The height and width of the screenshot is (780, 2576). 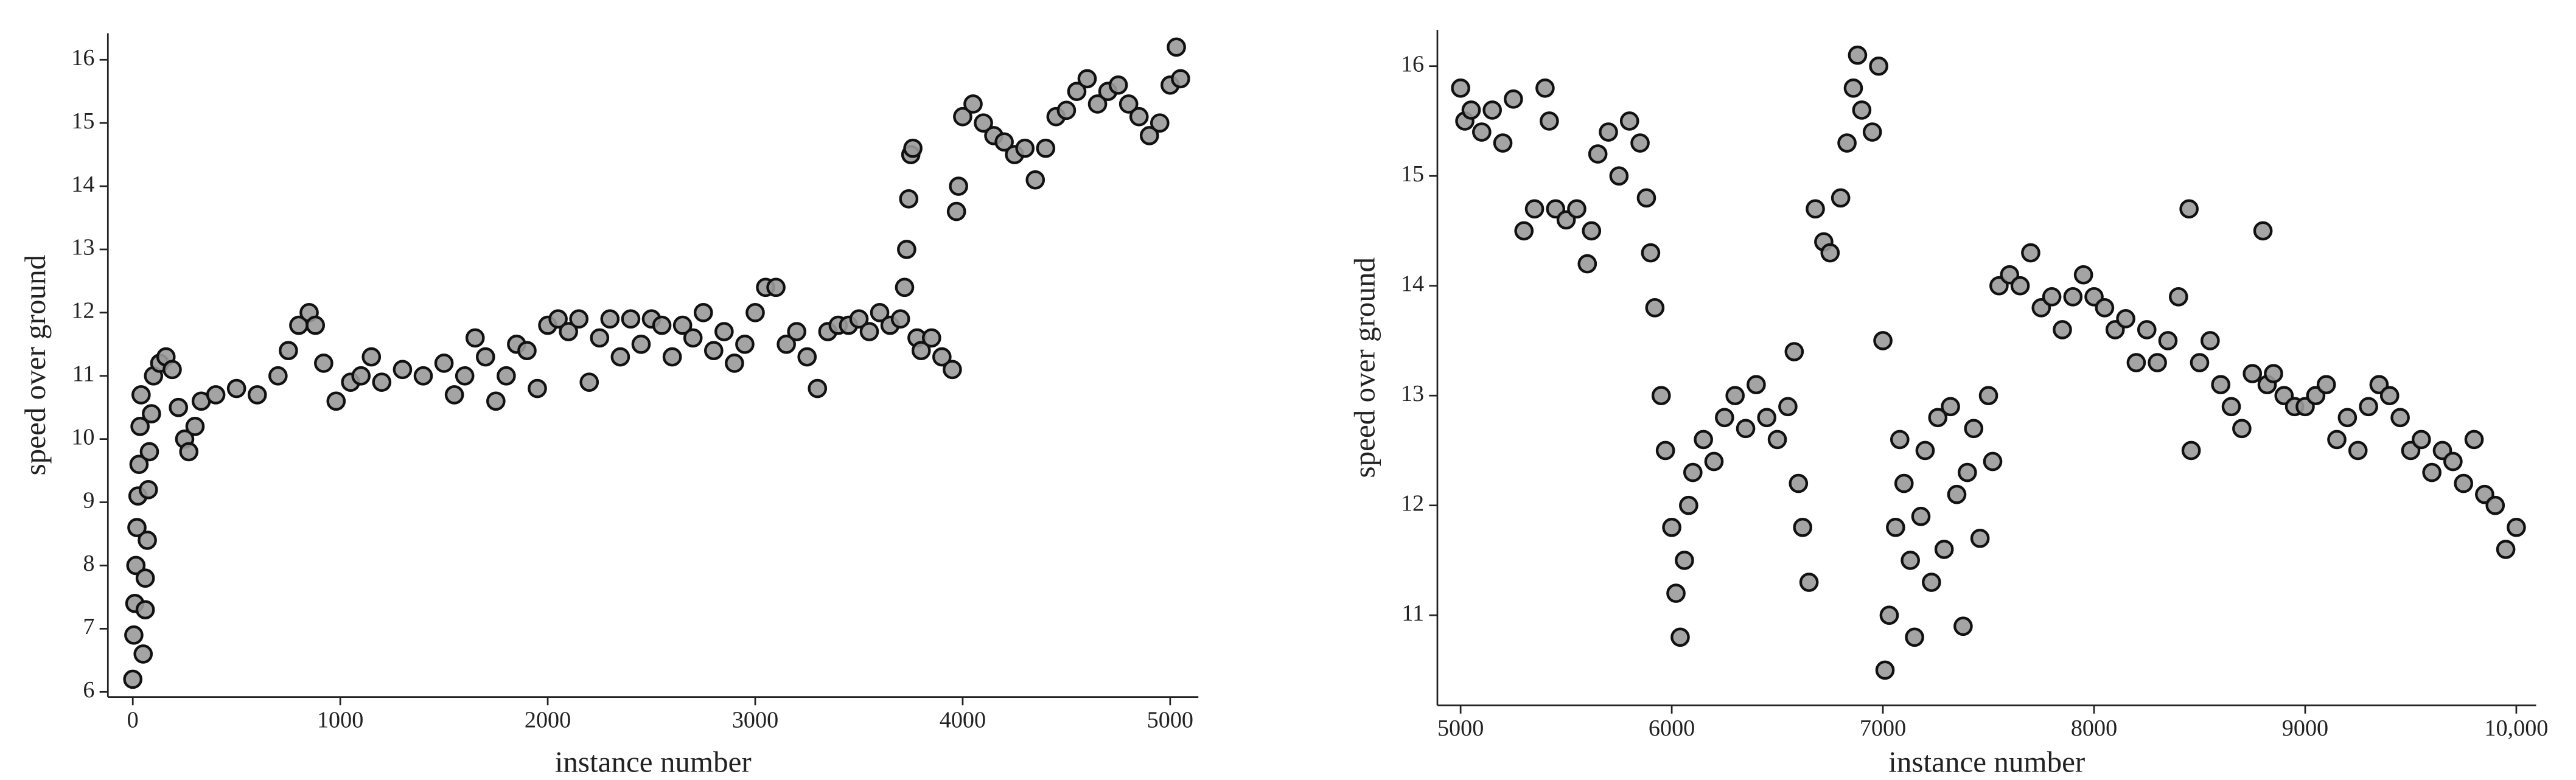 I want to click on y-tick-label: 8, so click(x=88, y=563).